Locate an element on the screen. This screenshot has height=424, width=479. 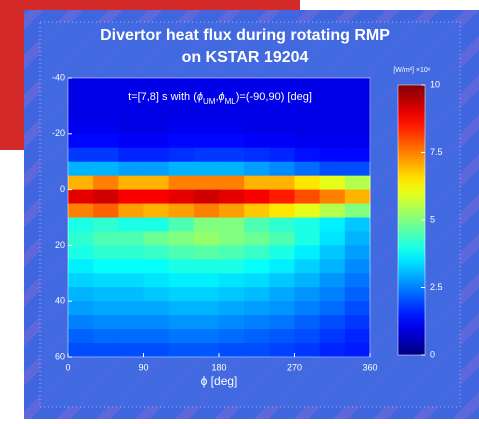
colorbar-label: [W/m²] ×10⁶ is located at coordinates (411, 70).